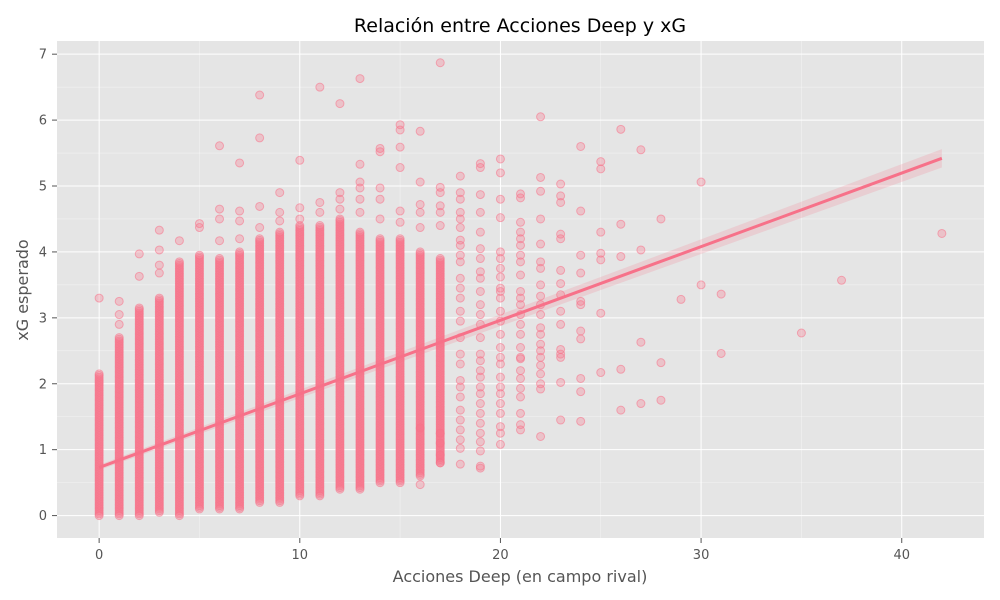  What do you see at coordinates (520, 576) in the screenshot?
I see `x-axis-label: Acciones Deep (en campo rival)` at bounding box center [520, 576].